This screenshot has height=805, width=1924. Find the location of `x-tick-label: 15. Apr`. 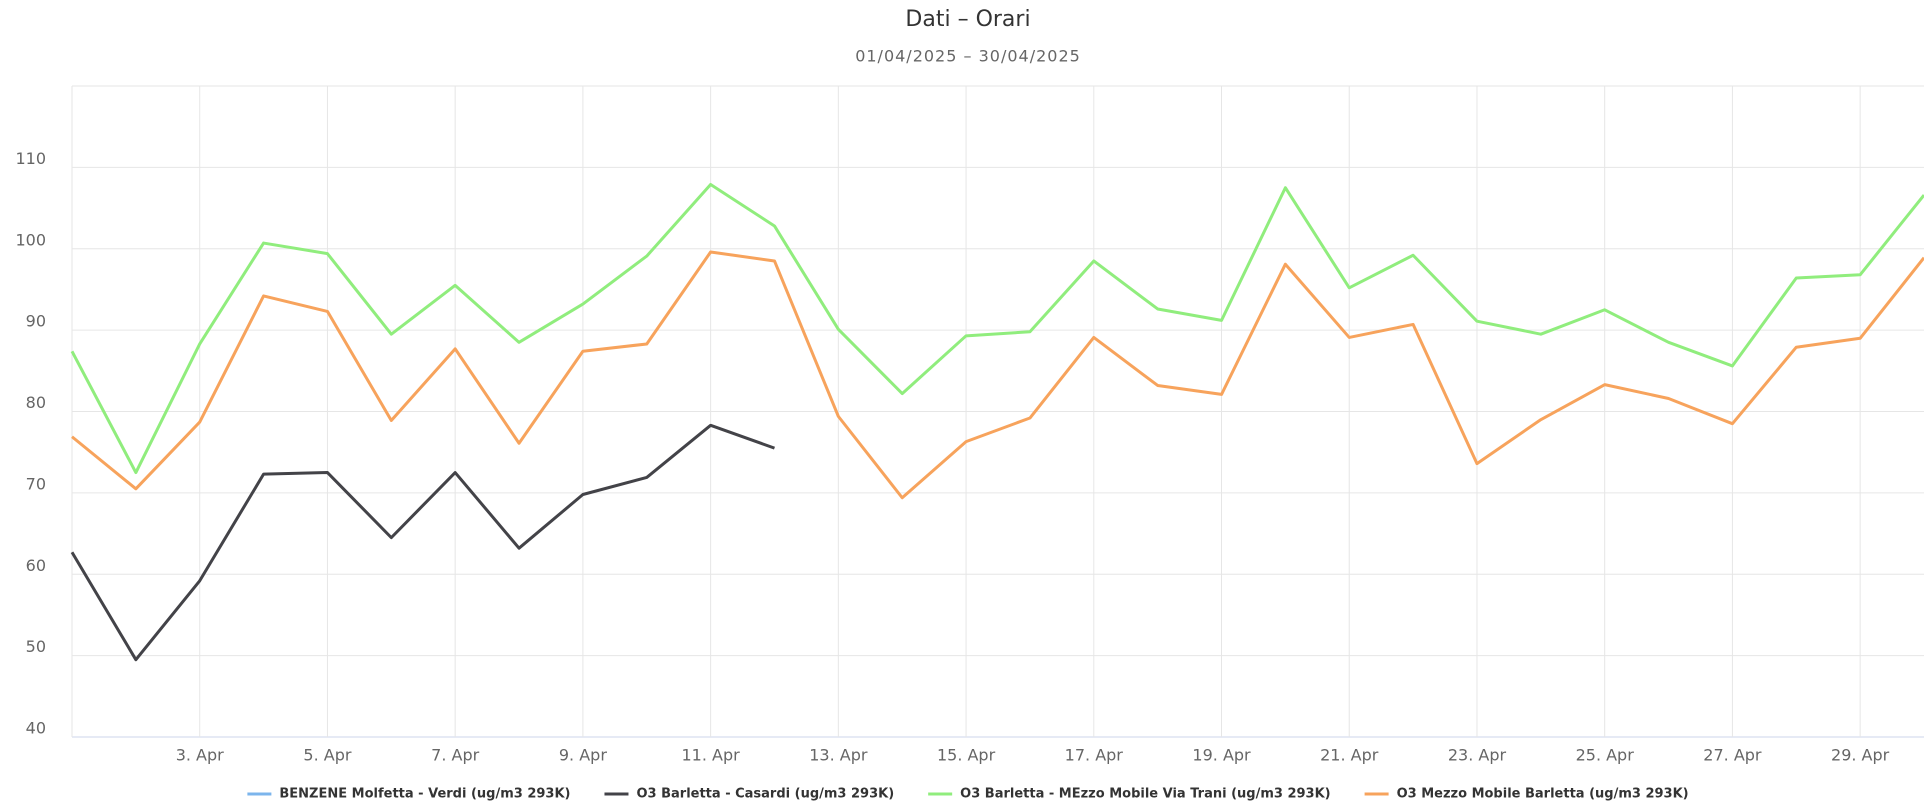

x-tick-label: 15. Apr is located at coordinates (966, 755).